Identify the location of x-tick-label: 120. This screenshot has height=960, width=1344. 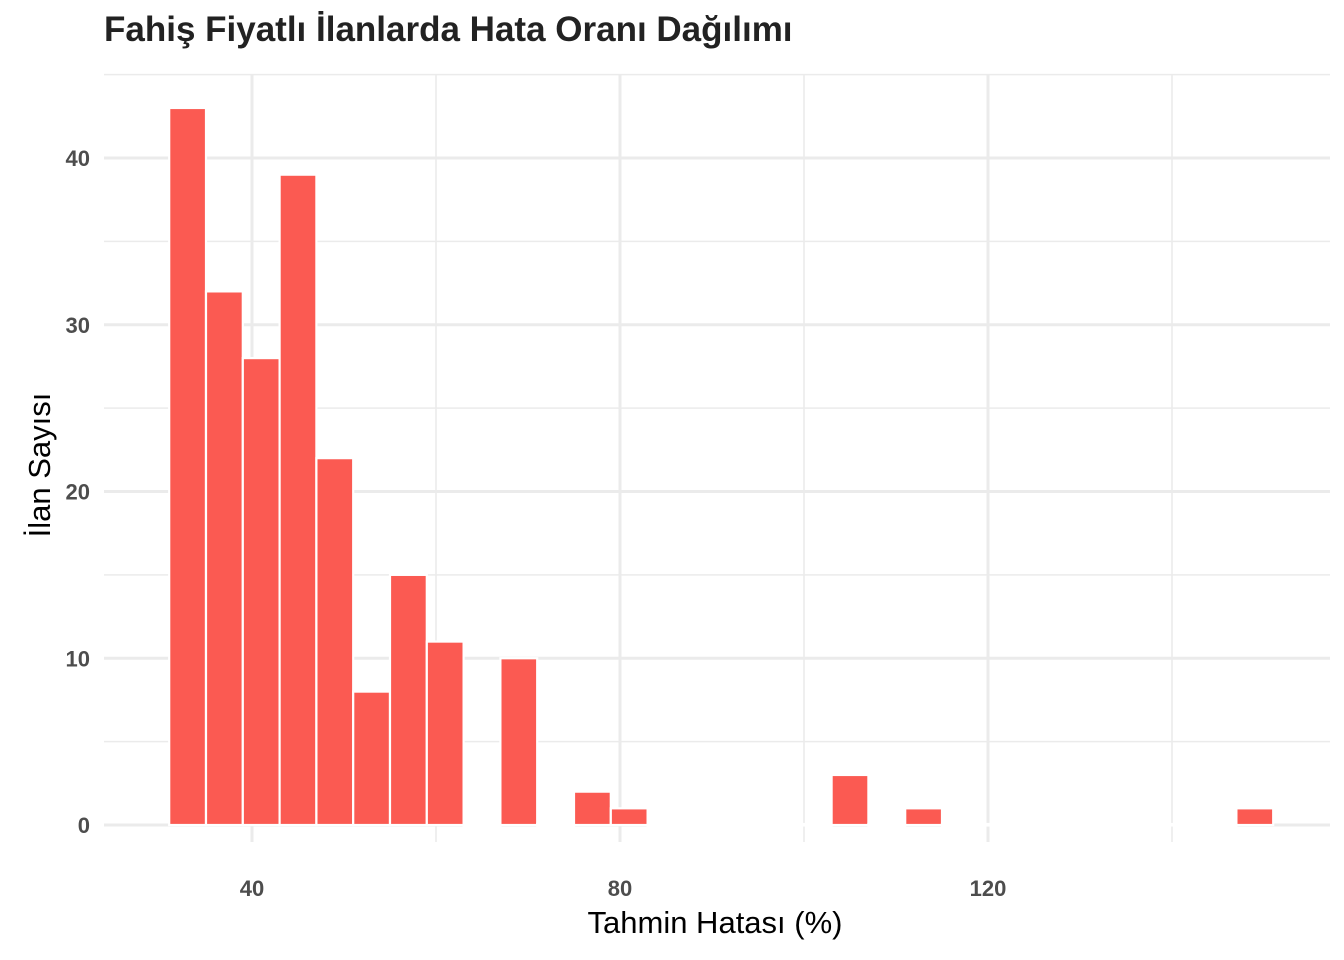
(988, 888).